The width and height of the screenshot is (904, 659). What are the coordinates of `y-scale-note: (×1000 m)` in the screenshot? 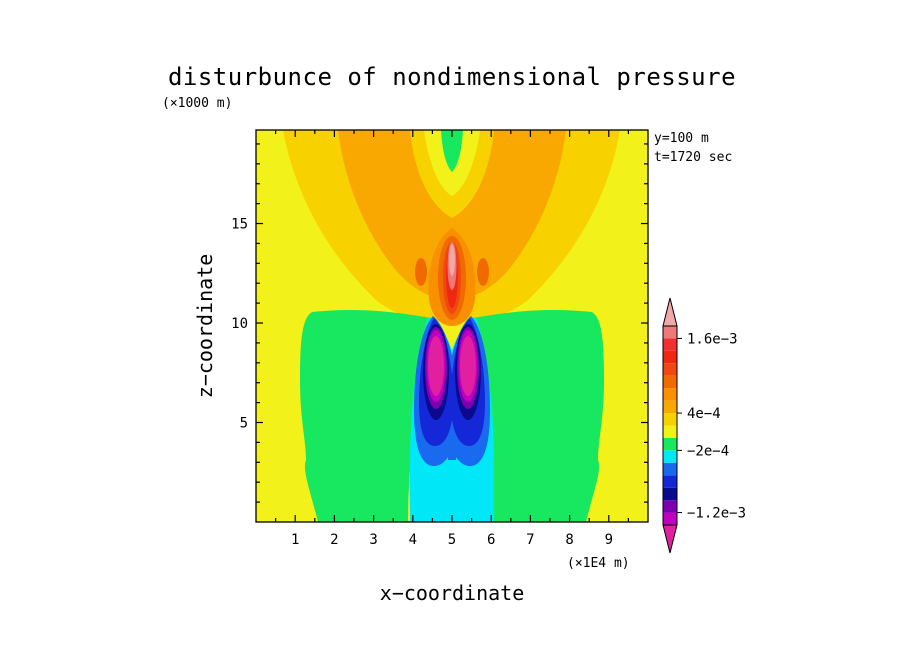 It's located at (197, 103).